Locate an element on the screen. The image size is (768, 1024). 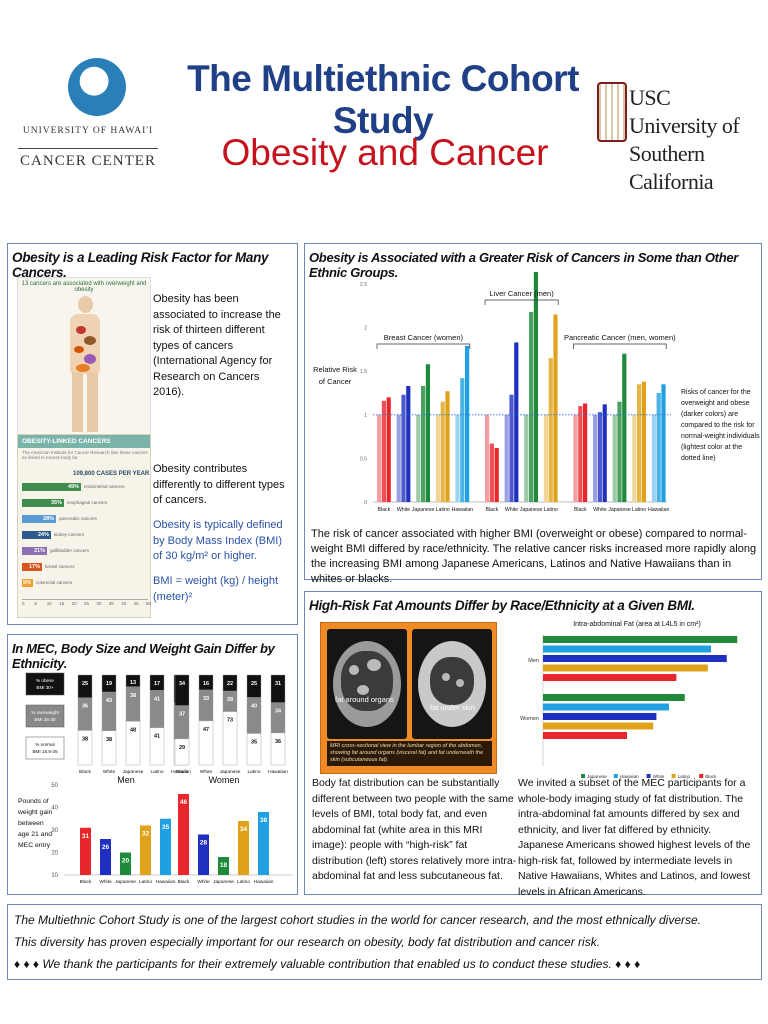
infographic-bar: 17% is located at coordinates (32, 567).